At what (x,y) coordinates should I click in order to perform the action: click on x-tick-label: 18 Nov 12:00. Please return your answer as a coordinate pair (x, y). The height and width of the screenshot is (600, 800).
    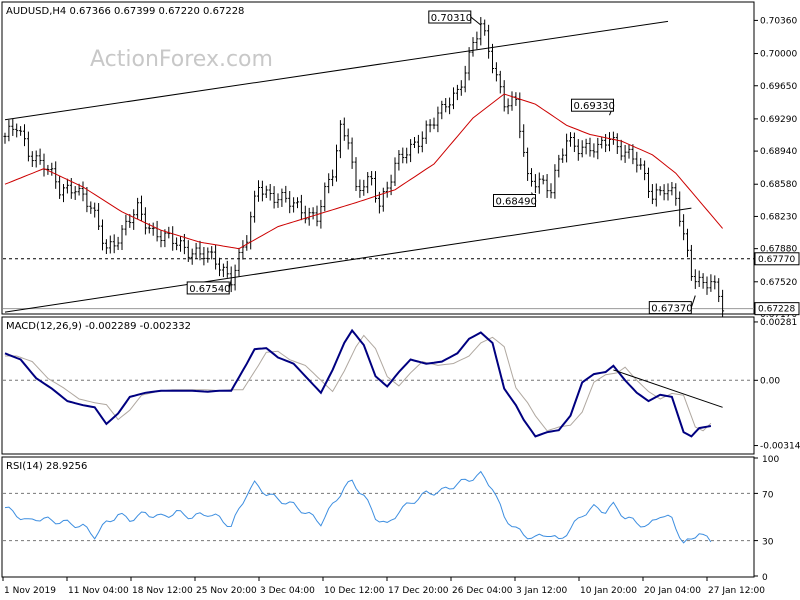
    Looking at the image, I should click on (162, 591).